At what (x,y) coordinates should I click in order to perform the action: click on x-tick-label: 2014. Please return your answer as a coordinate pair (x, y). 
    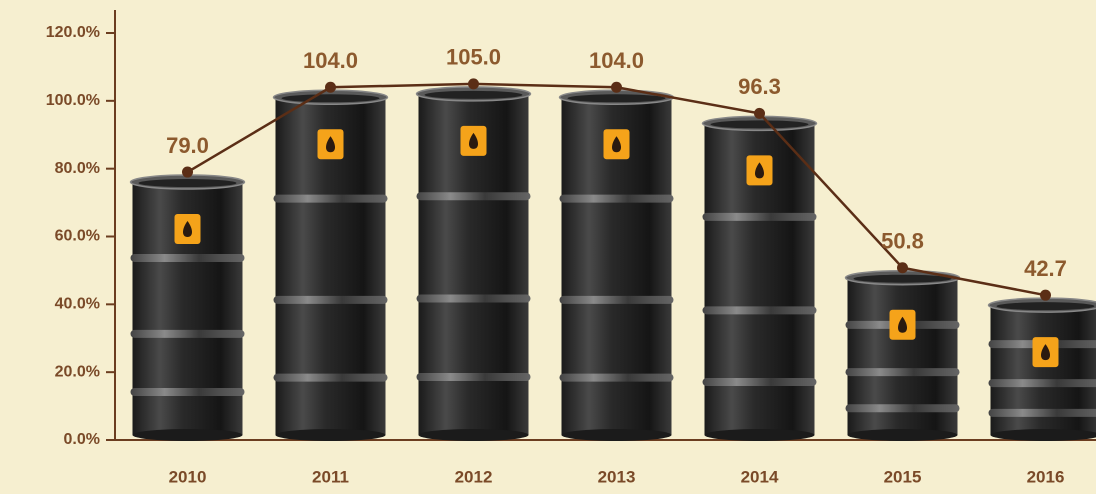
    Looking at the image, I should click on (760, 476).